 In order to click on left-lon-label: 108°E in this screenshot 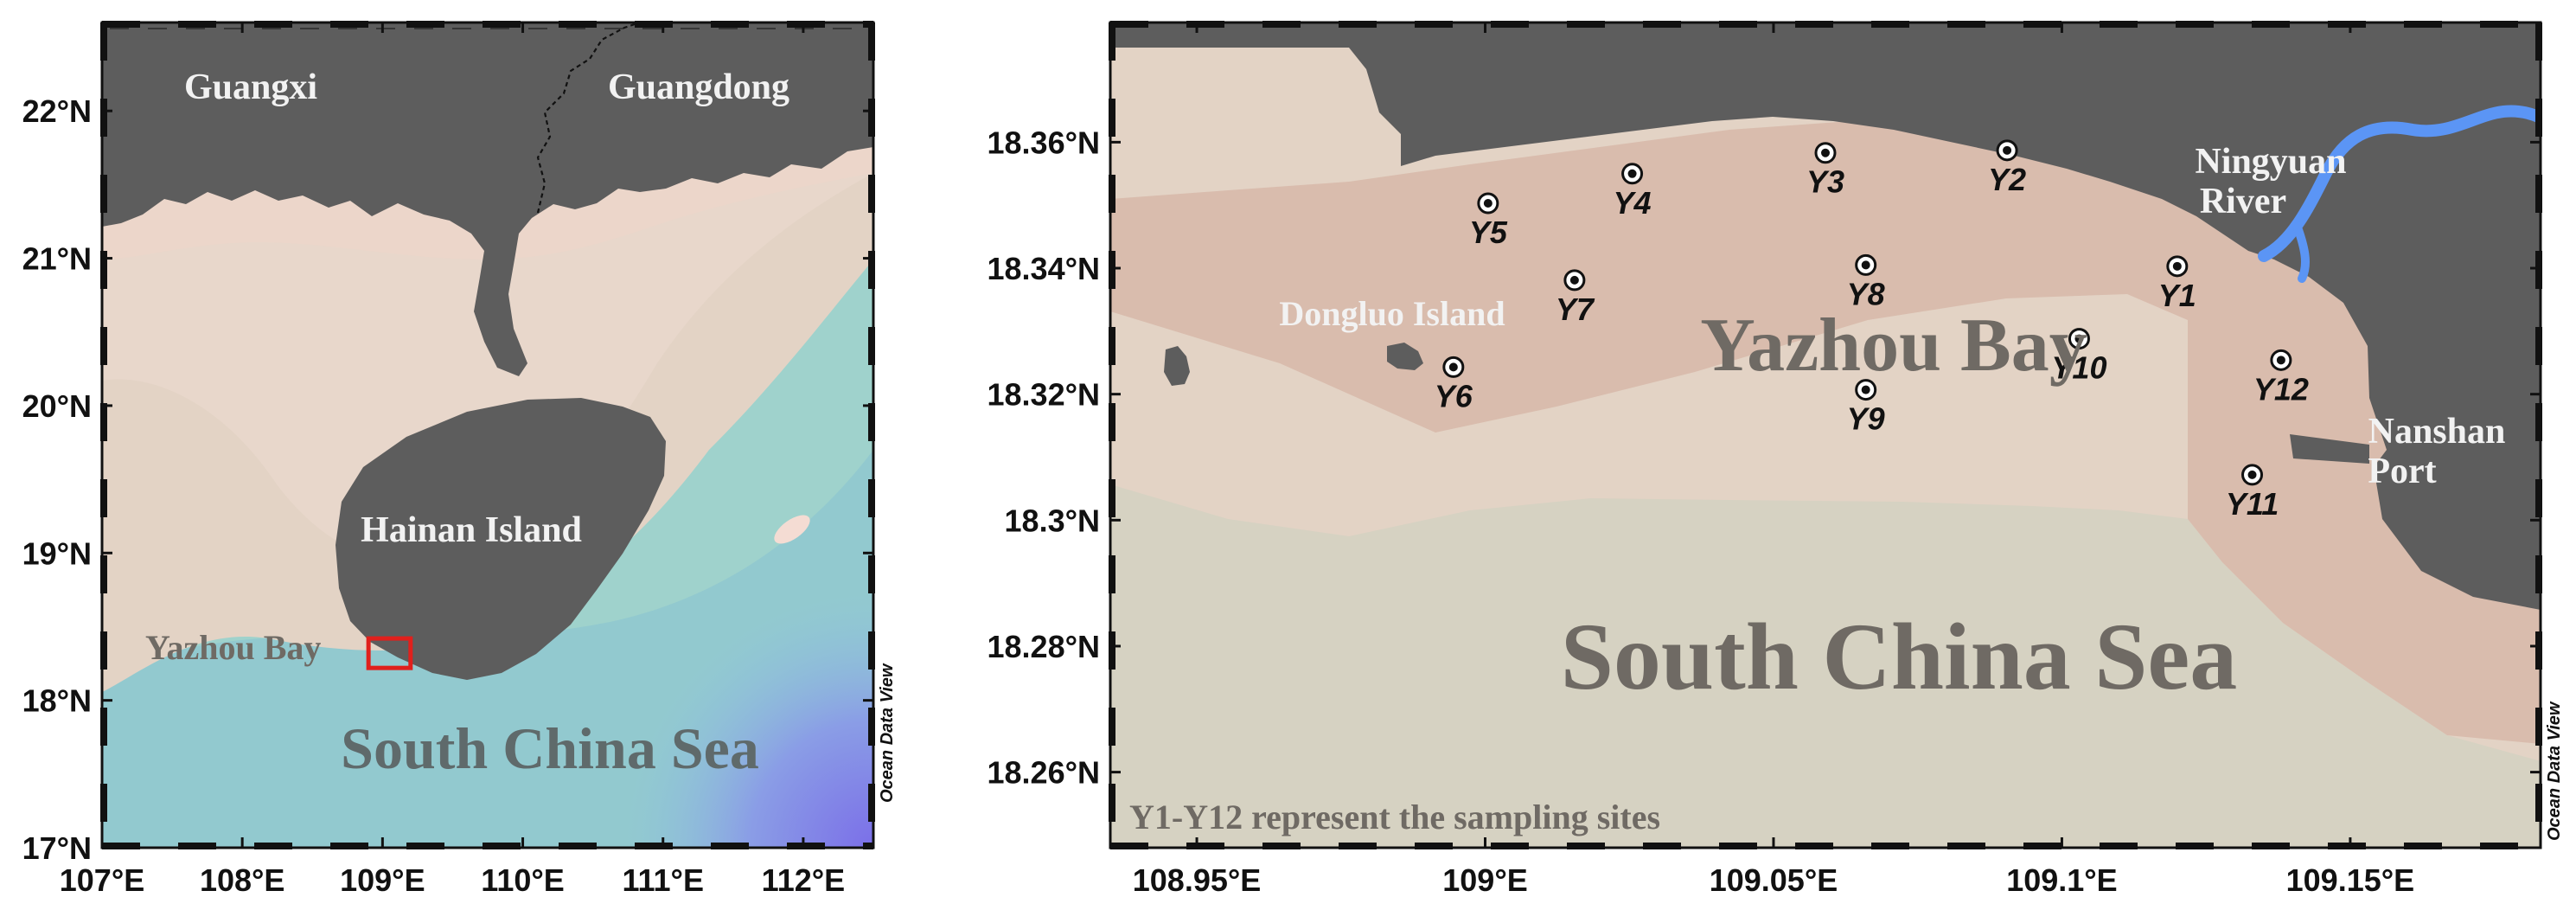, I will do `click(242, 880)`.